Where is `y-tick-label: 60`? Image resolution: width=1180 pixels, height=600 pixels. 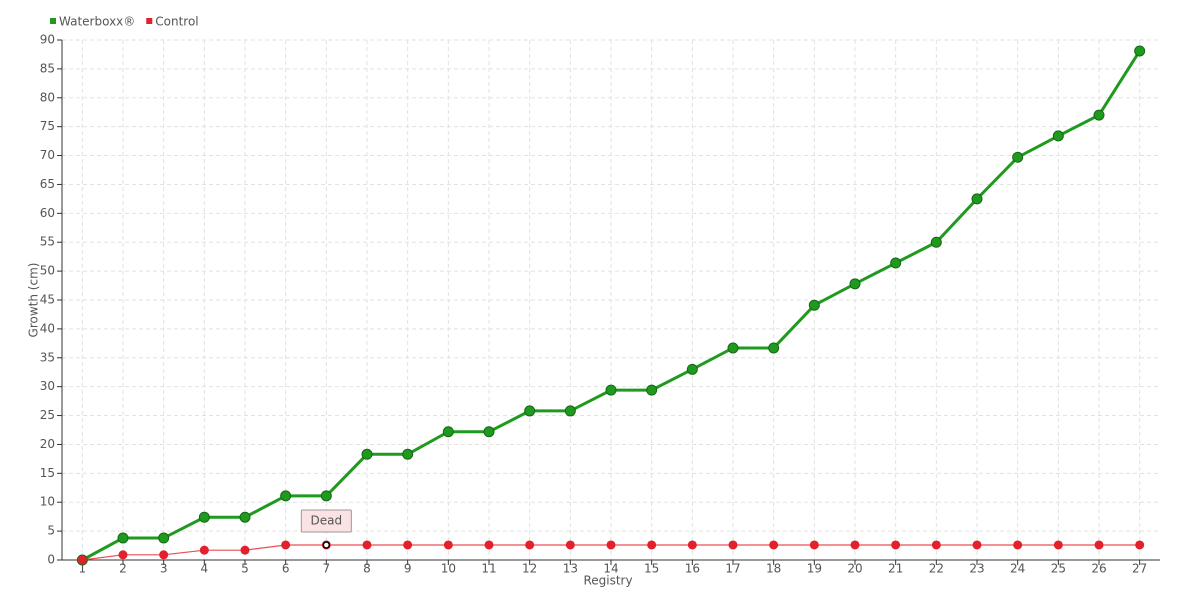 y-tick-label: 60 is located at coordinates (47, 213).